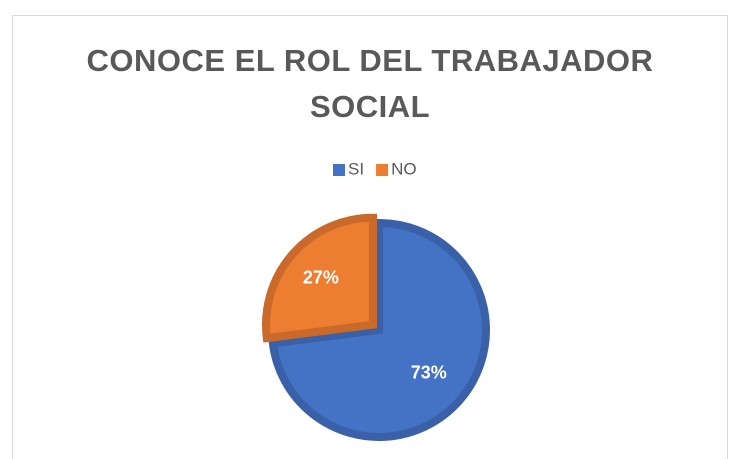  I want to click on data-label: 73%, so click(429, 373).